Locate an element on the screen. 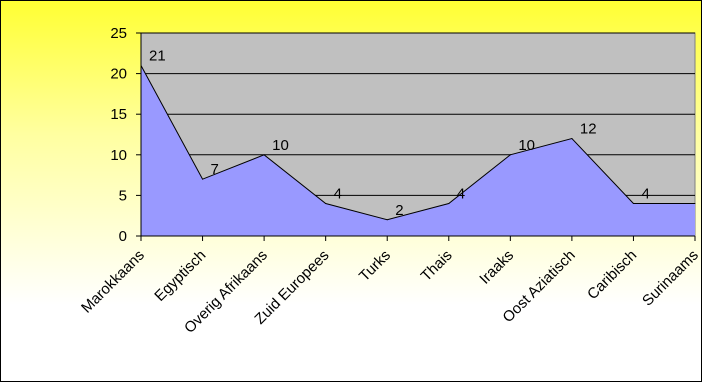 This screenshot has height=384, width=703. y-tick-labels: 0 5 10 15 20 25 is located at coordinates (118, 135).